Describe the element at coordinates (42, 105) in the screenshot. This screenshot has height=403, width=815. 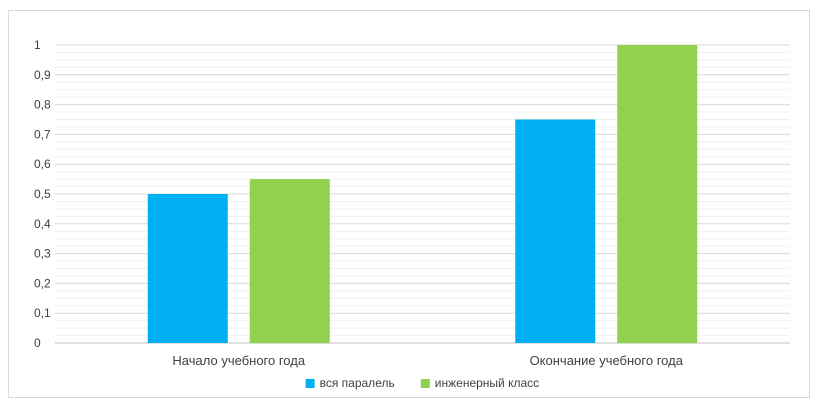
I see `y-tick-label: 0,8` at that location.